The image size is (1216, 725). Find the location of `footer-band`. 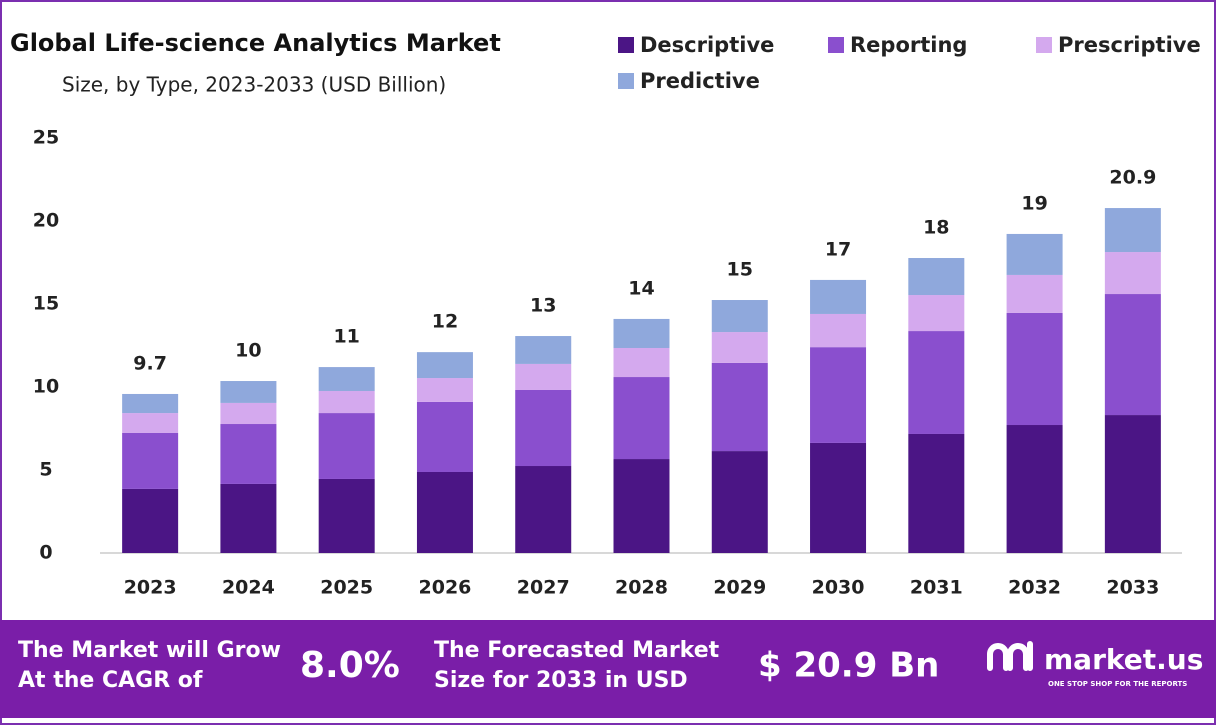

footer-band is located at coordinates (608, 669).